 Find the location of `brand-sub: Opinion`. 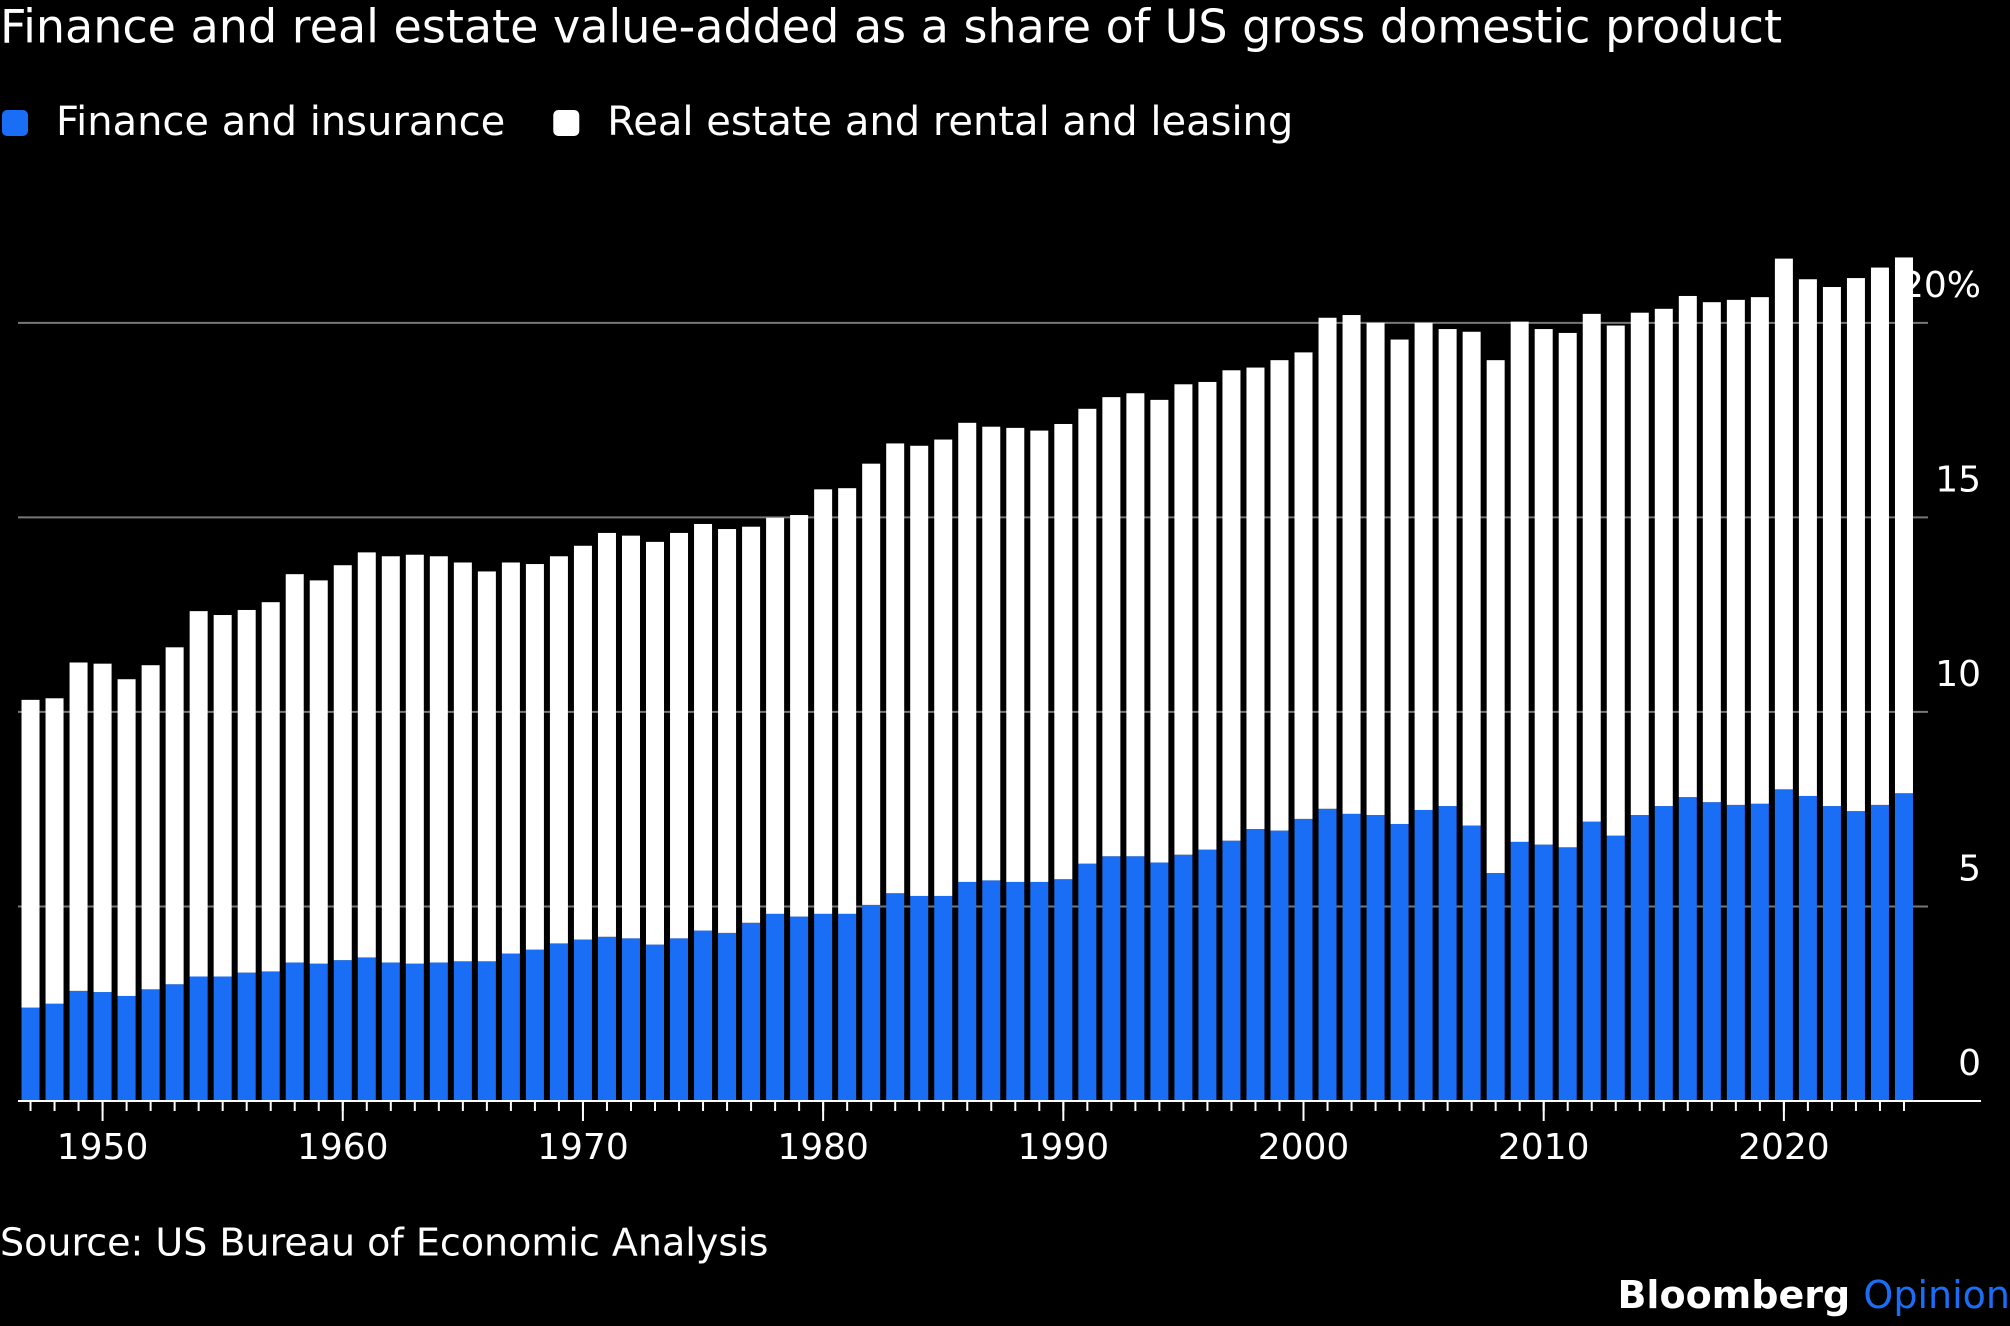

brand-sub: Opinion is located at coordinates (1936, 1295).